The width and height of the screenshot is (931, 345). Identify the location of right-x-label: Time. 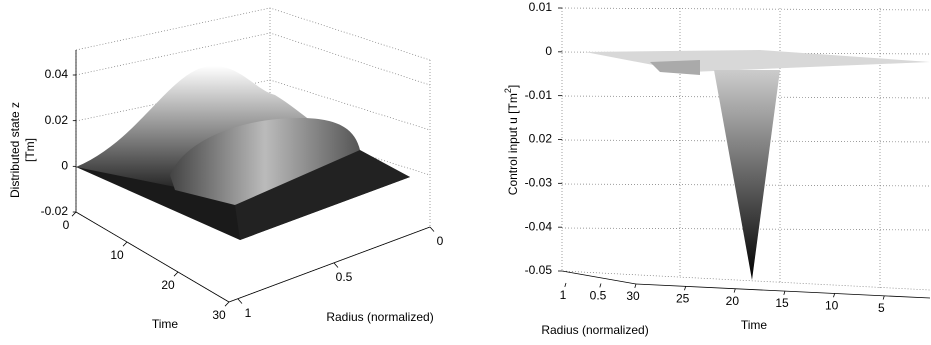
(754, 325).